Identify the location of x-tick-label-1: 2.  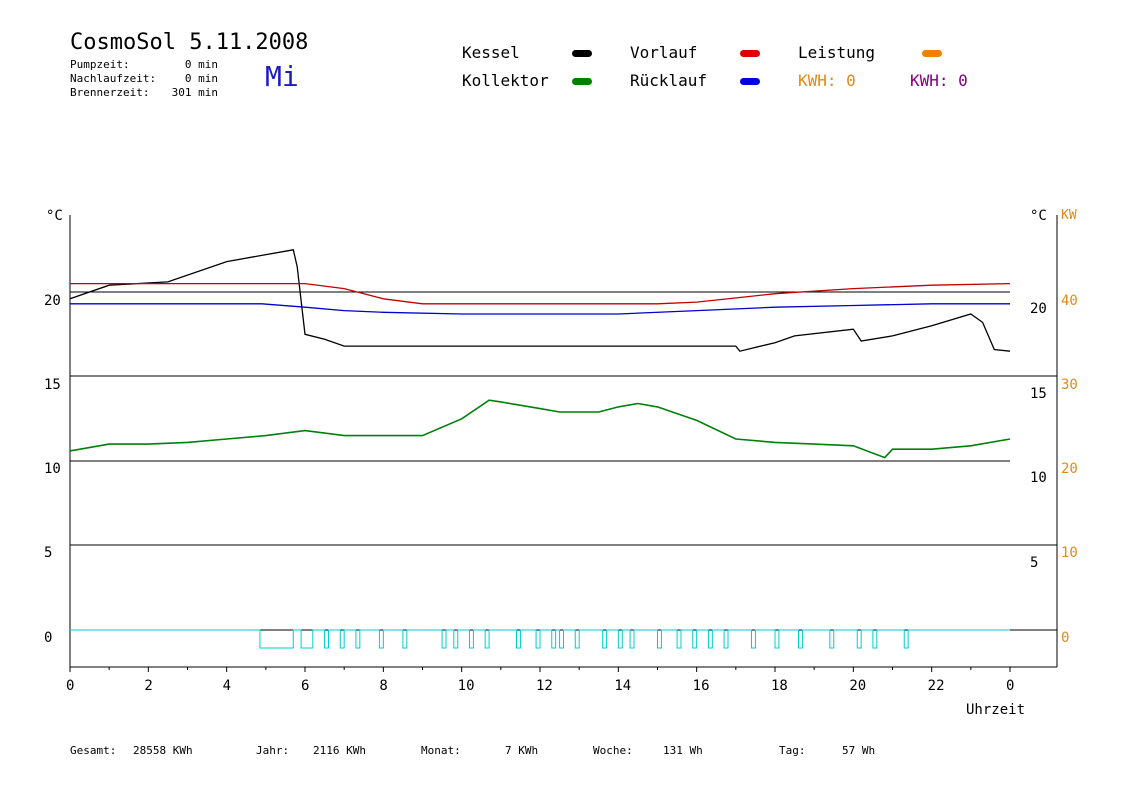
(148, 686).